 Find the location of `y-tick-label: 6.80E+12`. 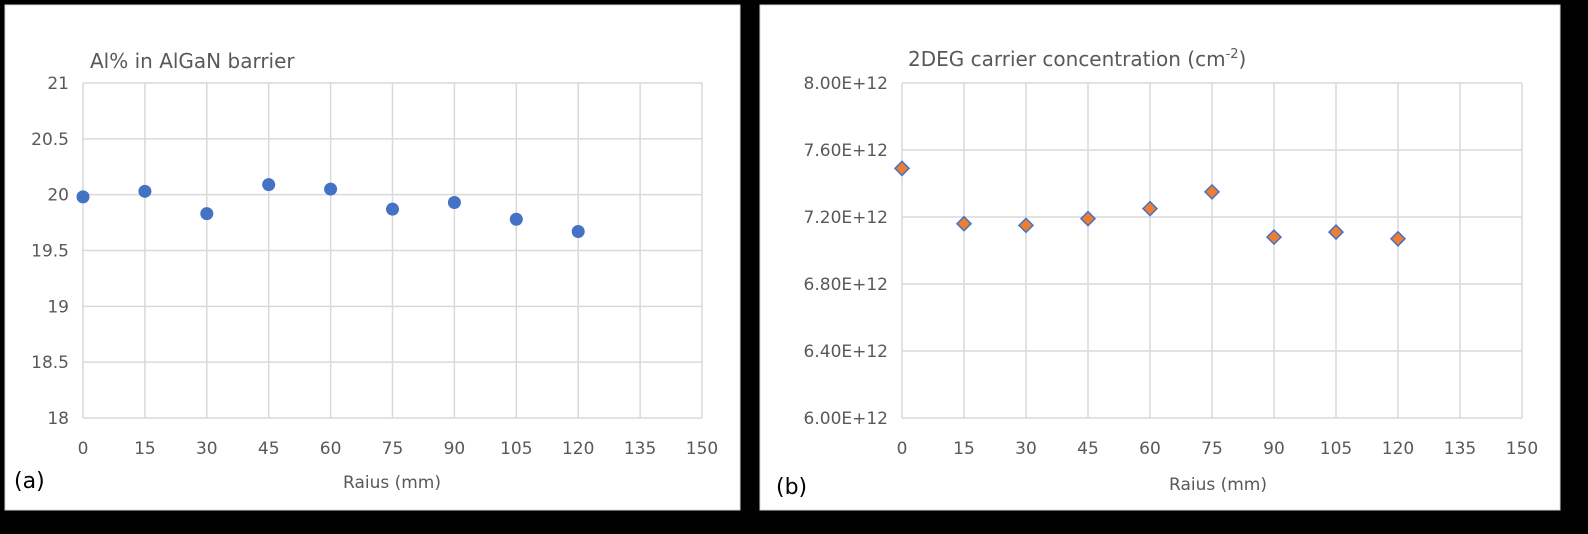

y-tick-label: 6.80E+12 is located at coordinates (846, 285).